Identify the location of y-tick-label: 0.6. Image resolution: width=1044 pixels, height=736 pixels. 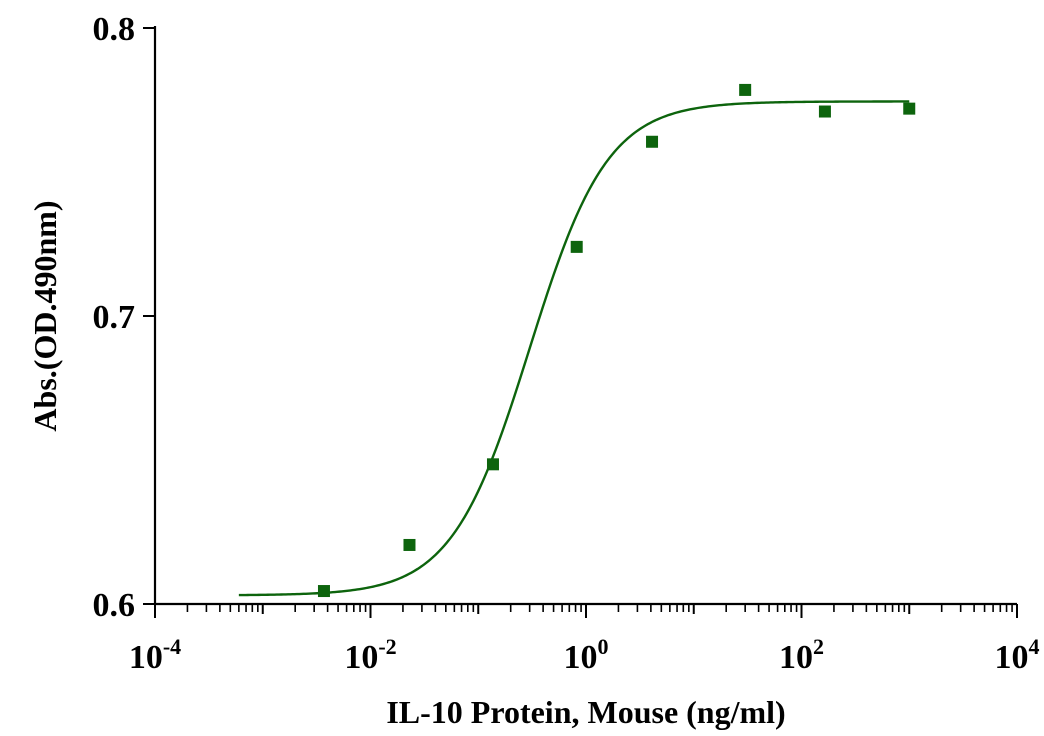
(114, 605).